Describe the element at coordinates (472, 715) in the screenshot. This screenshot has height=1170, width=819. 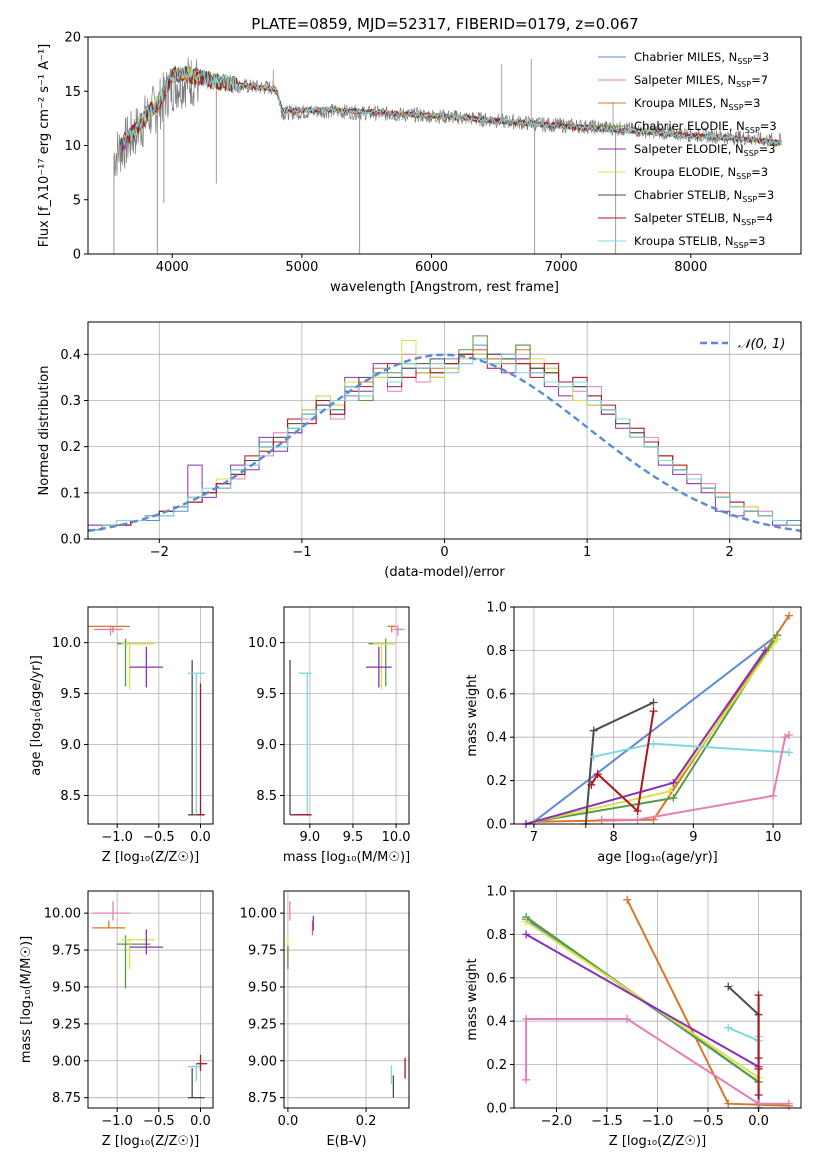
I see `y-axis-label: mass weight` at that location.